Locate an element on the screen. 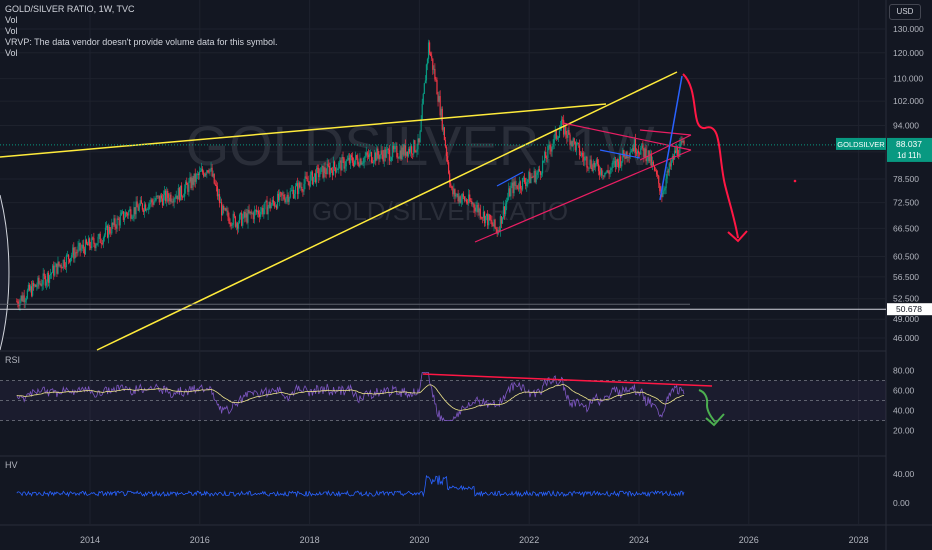 The height and width of the screenshot is (550, 932). legend-vol-3: Vol is located at coordinates (11, 53).